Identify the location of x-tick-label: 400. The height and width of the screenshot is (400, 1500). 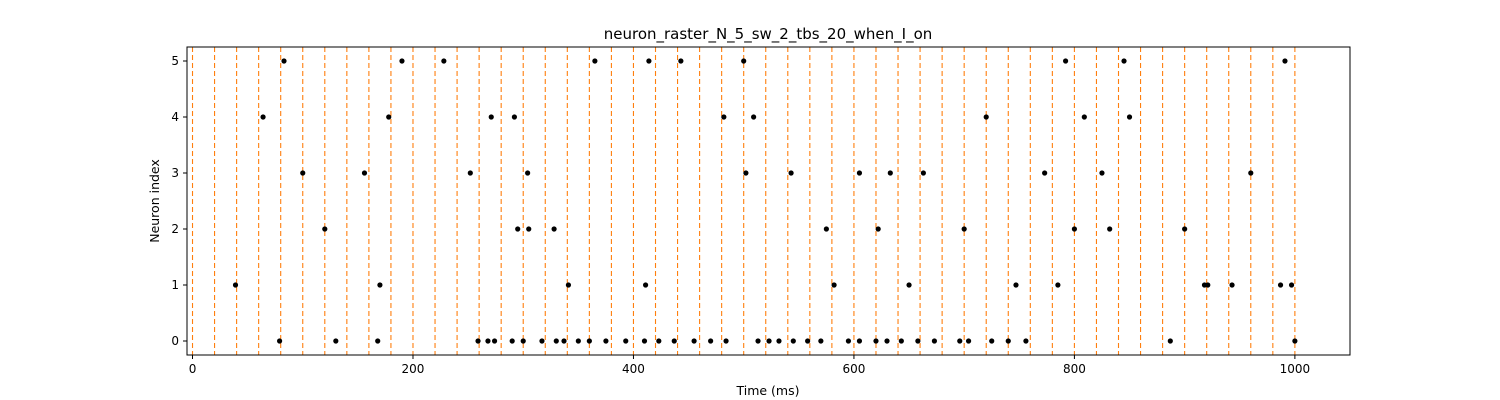
(633, 369).